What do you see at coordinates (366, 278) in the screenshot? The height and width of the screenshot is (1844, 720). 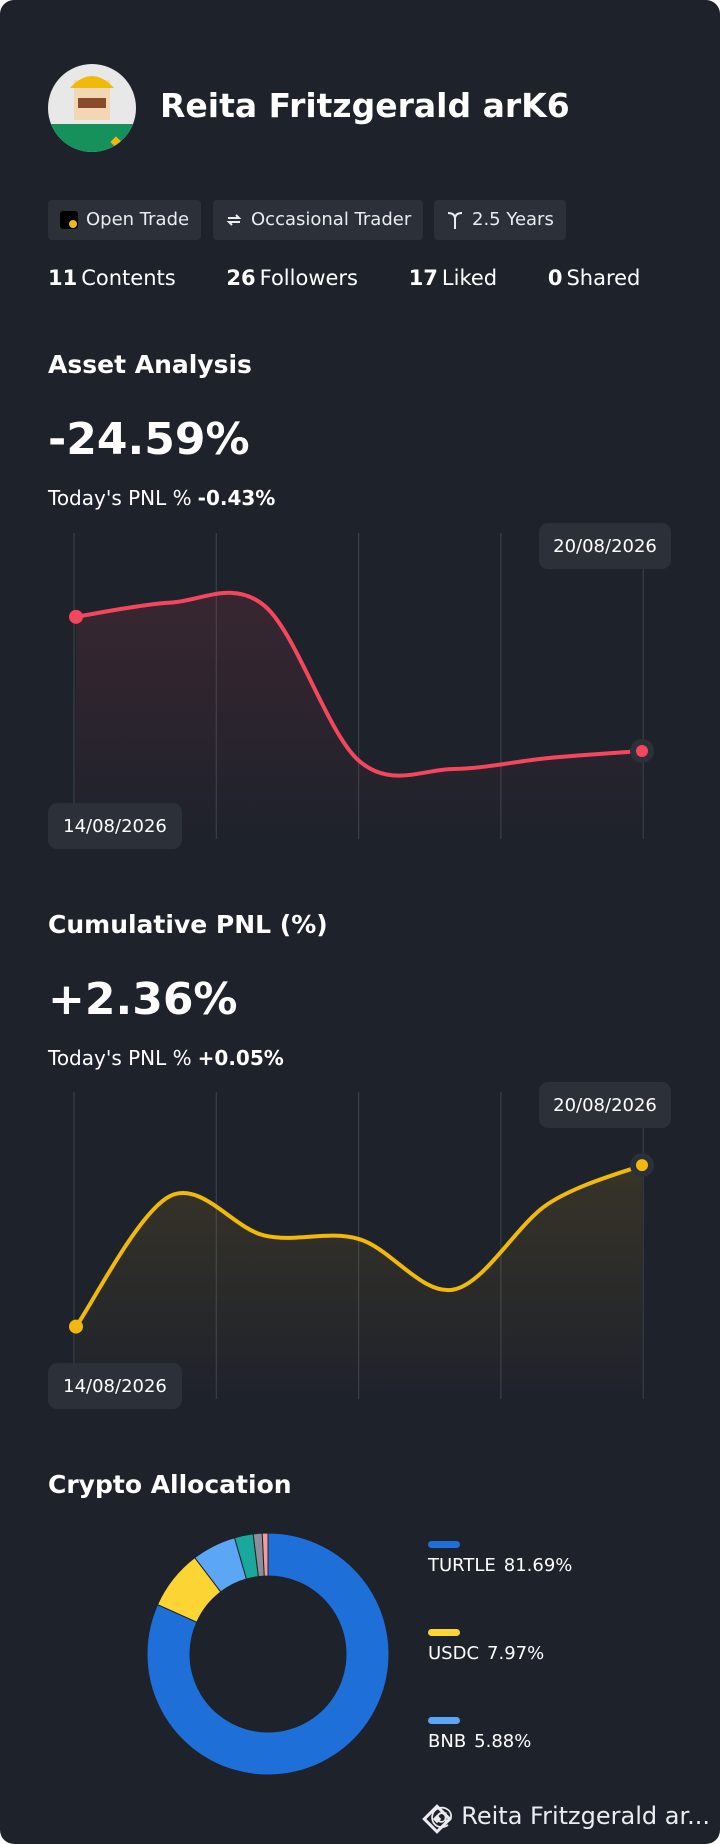 I see `stats: 11 Contents 26 Followers 17 Liked 0 Shared` at bounding box center [366, 278].